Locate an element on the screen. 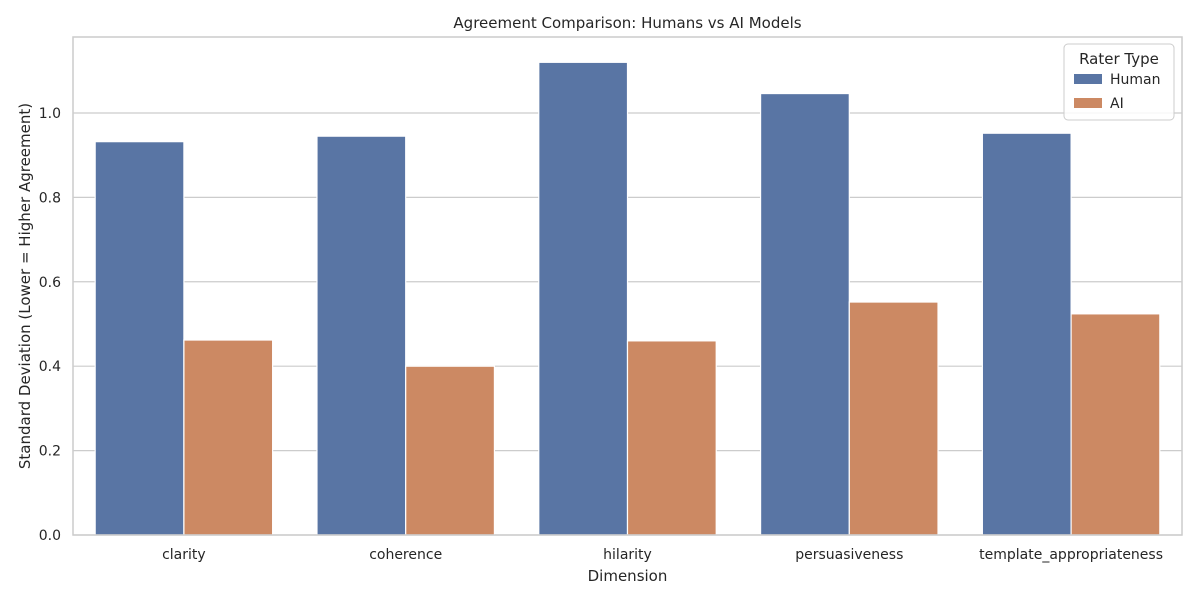 This screenshot has width=1200, height=600. bar-human-coherence is located at coordinates (361, 335).